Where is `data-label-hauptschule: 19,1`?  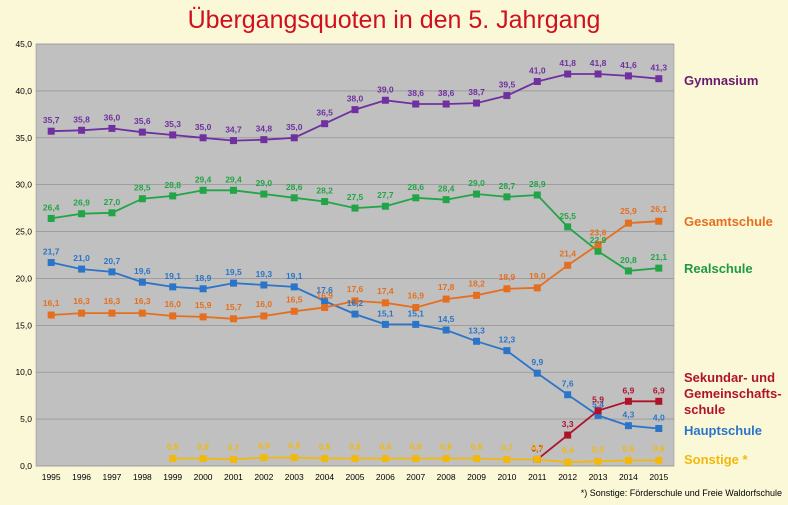 data-label-hauptschule: 19,1 is located at coordinates (294, 276).